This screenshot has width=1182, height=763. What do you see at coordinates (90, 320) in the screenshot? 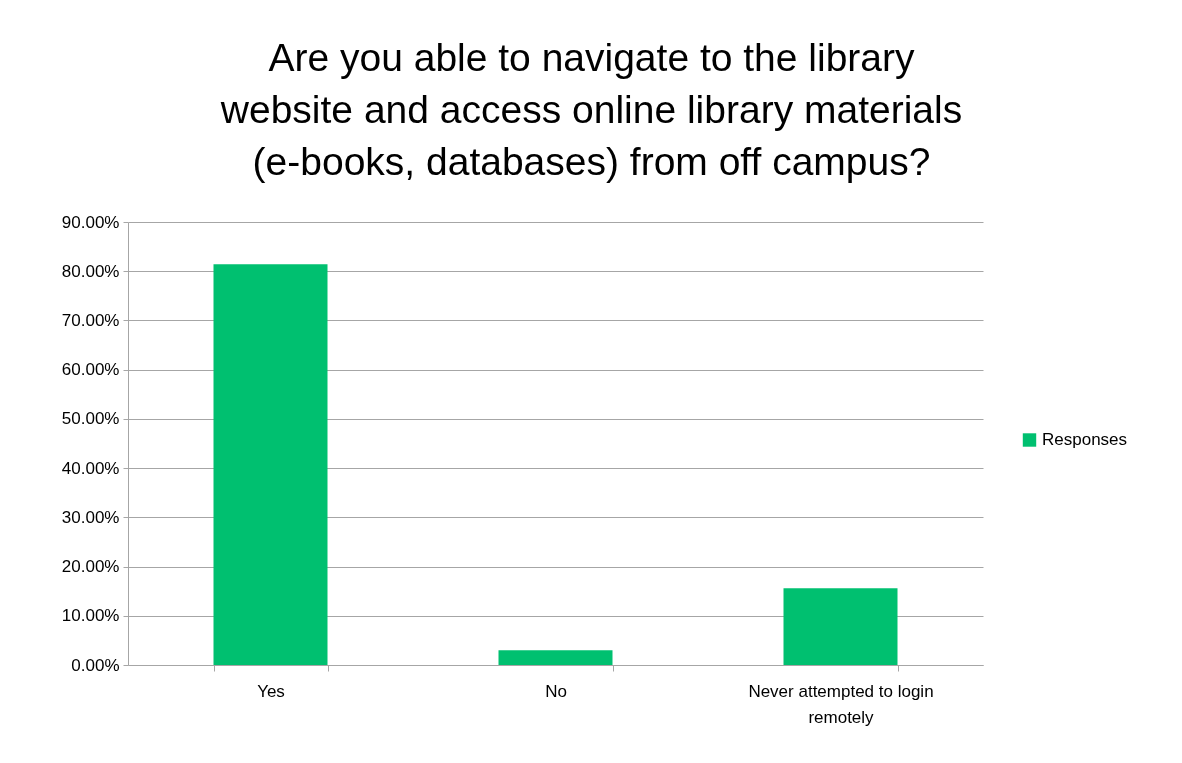
I see `y-tick-label: 70.00%` at bounding box center [90, 320].